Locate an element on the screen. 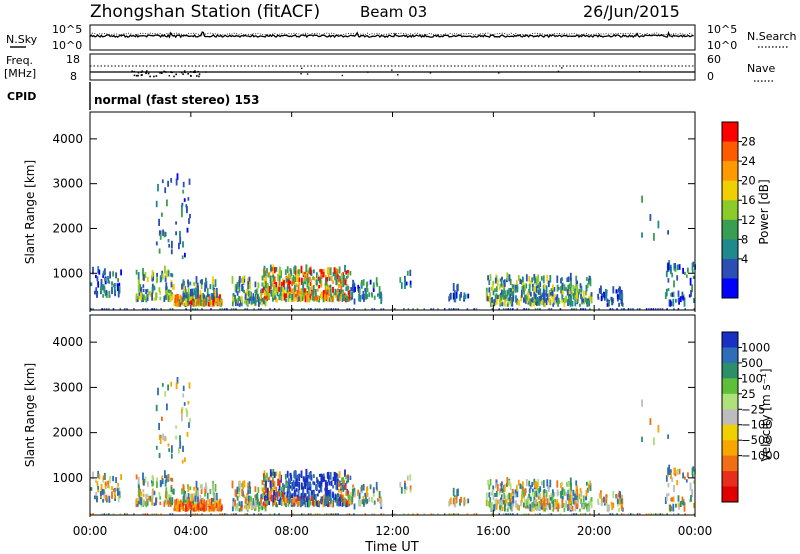  velocity-colorbar-label: Velocity [m s⁻¹] is located at coordinates (766, 414).